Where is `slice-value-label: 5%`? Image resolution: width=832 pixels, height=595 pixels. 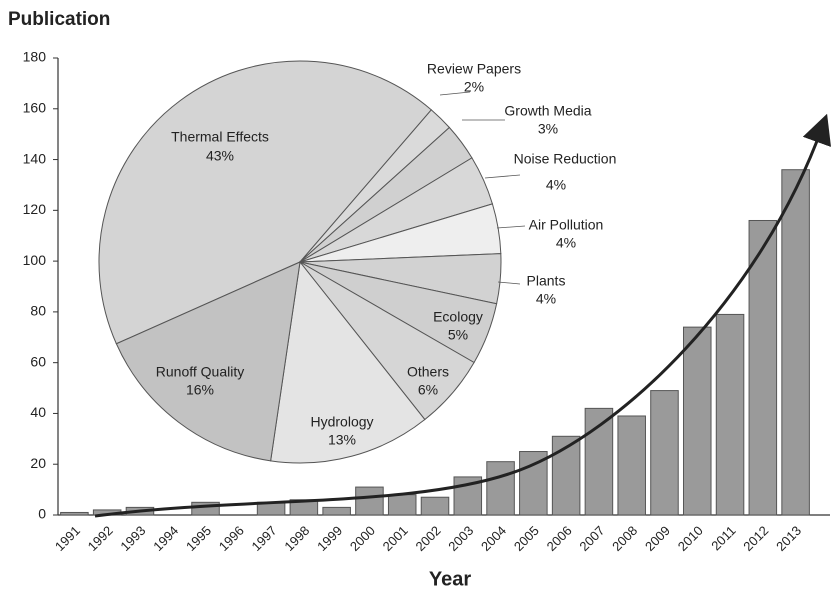
slice-value-label: 5% is located at coordinates (458, 335).